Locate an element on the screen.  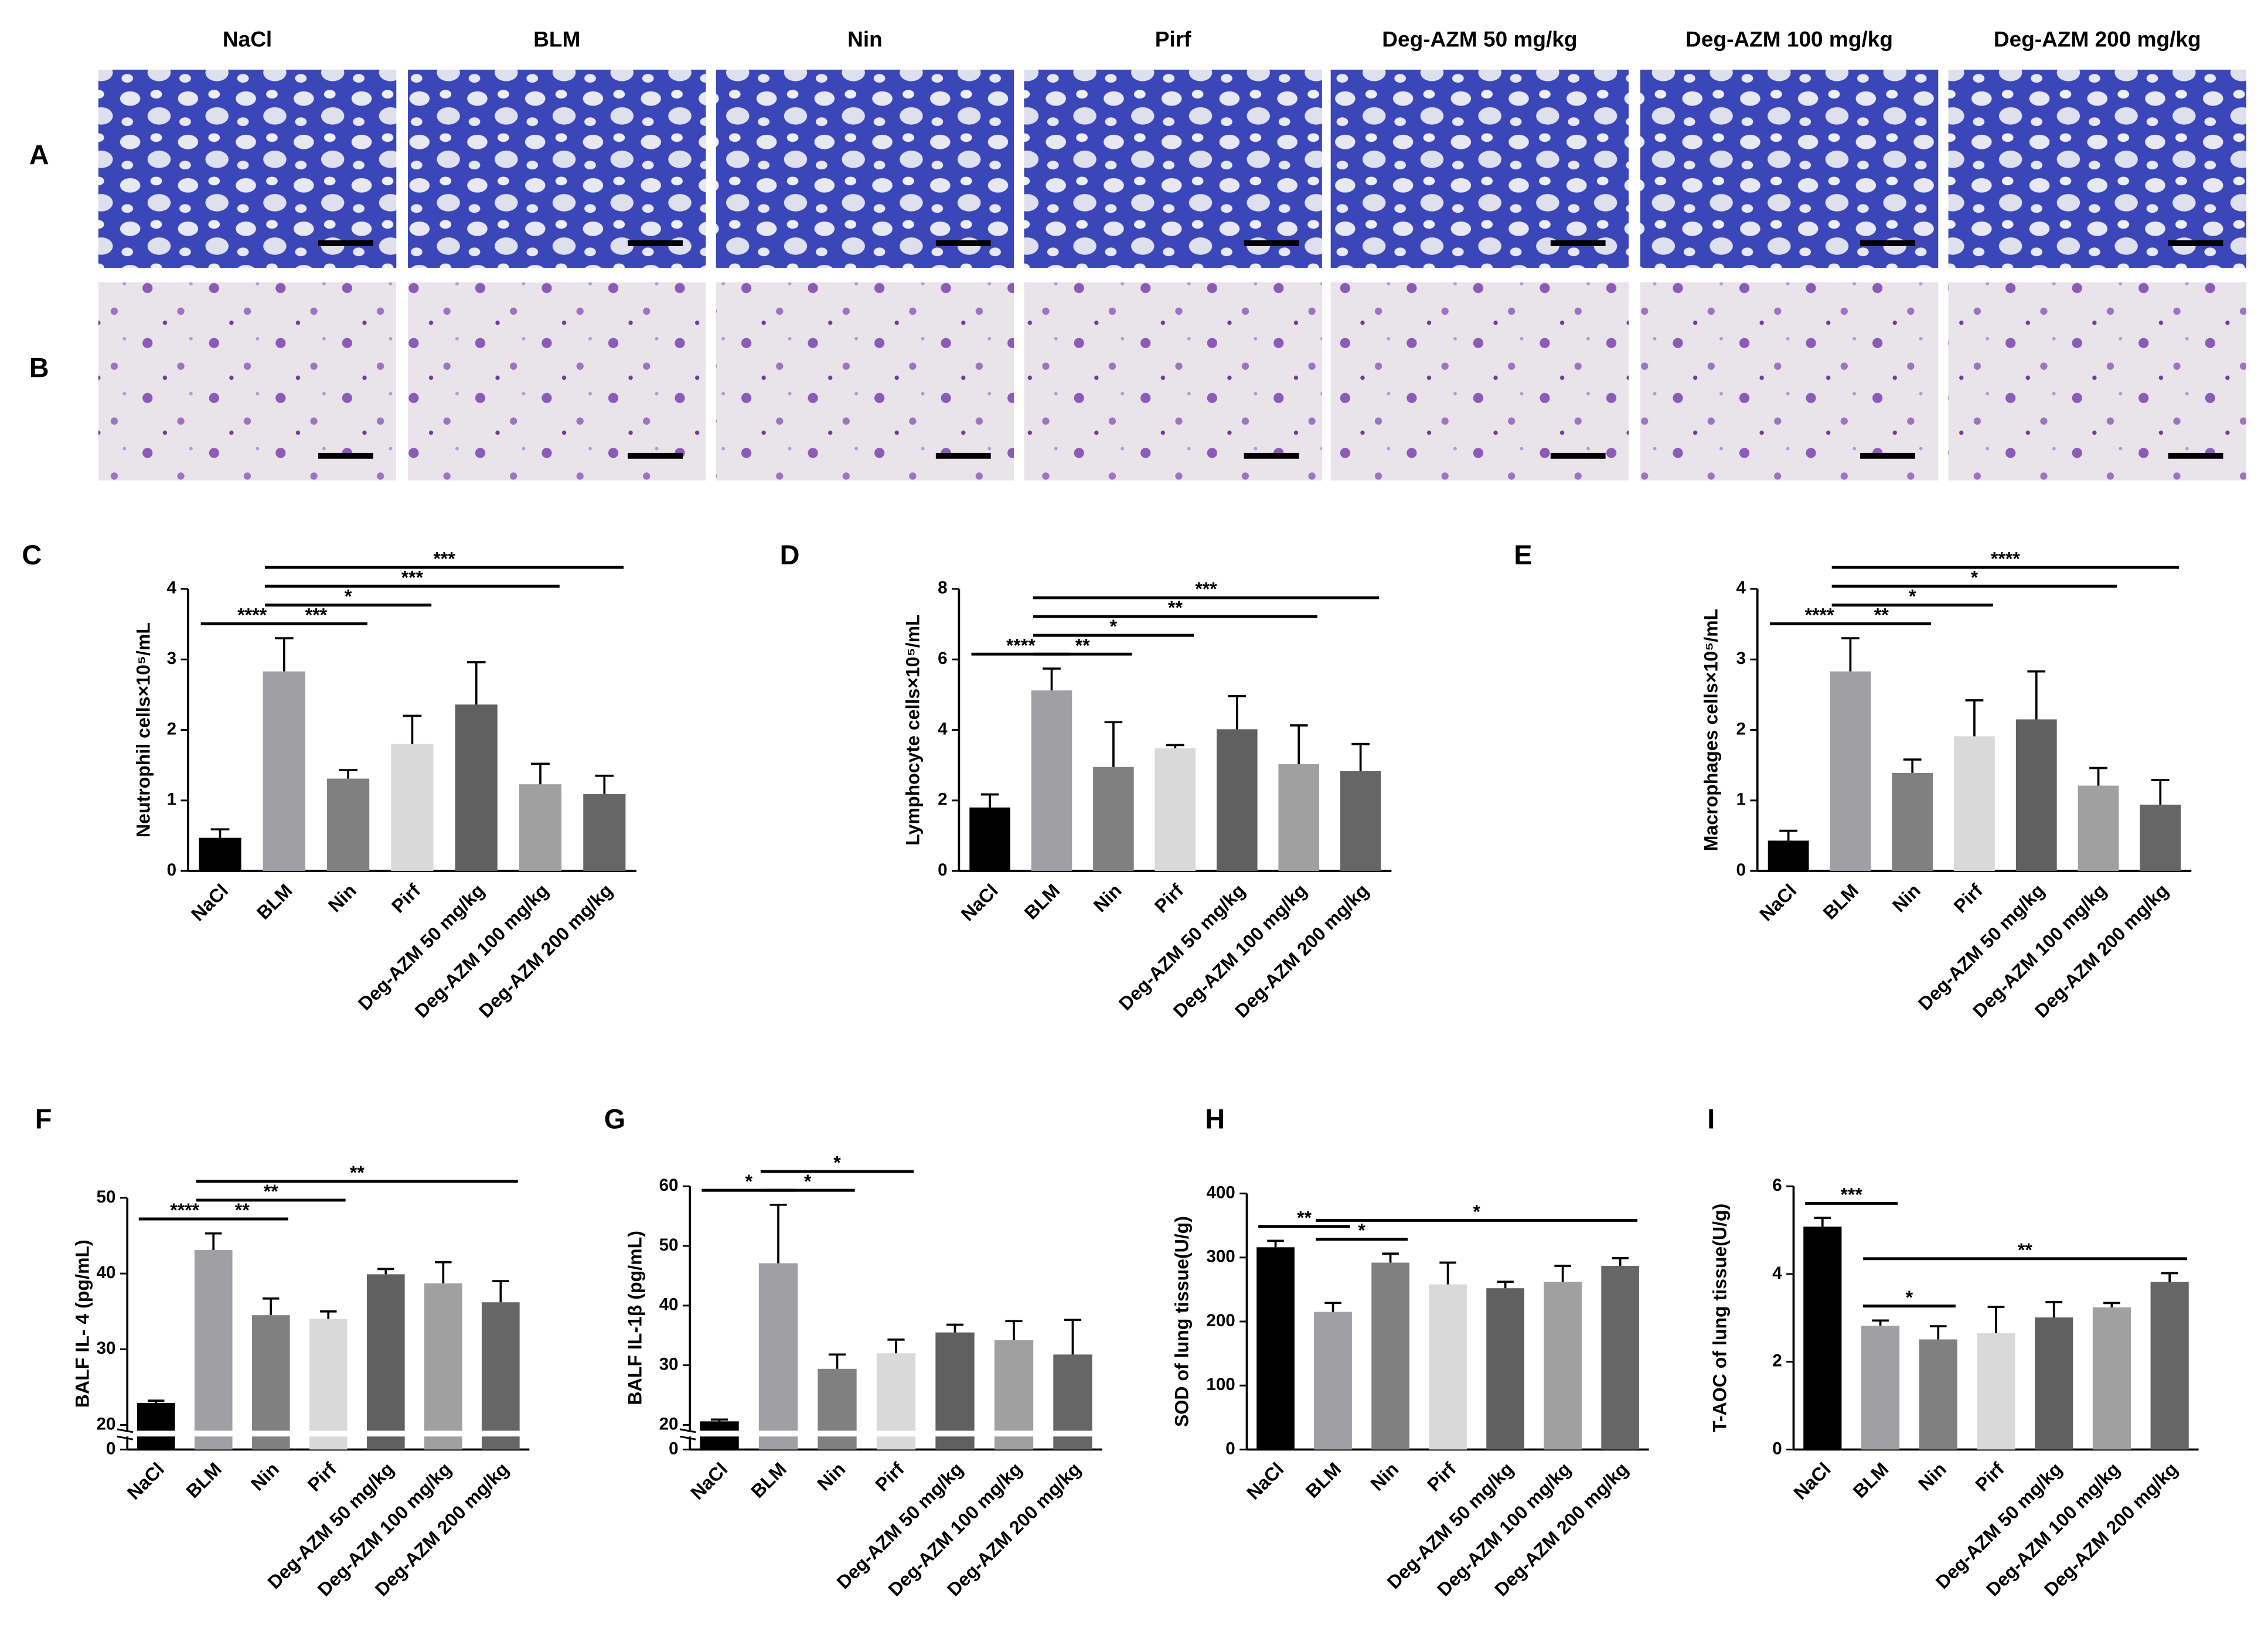
y-tick-label: 1 is located at coordinates (1741, 799).